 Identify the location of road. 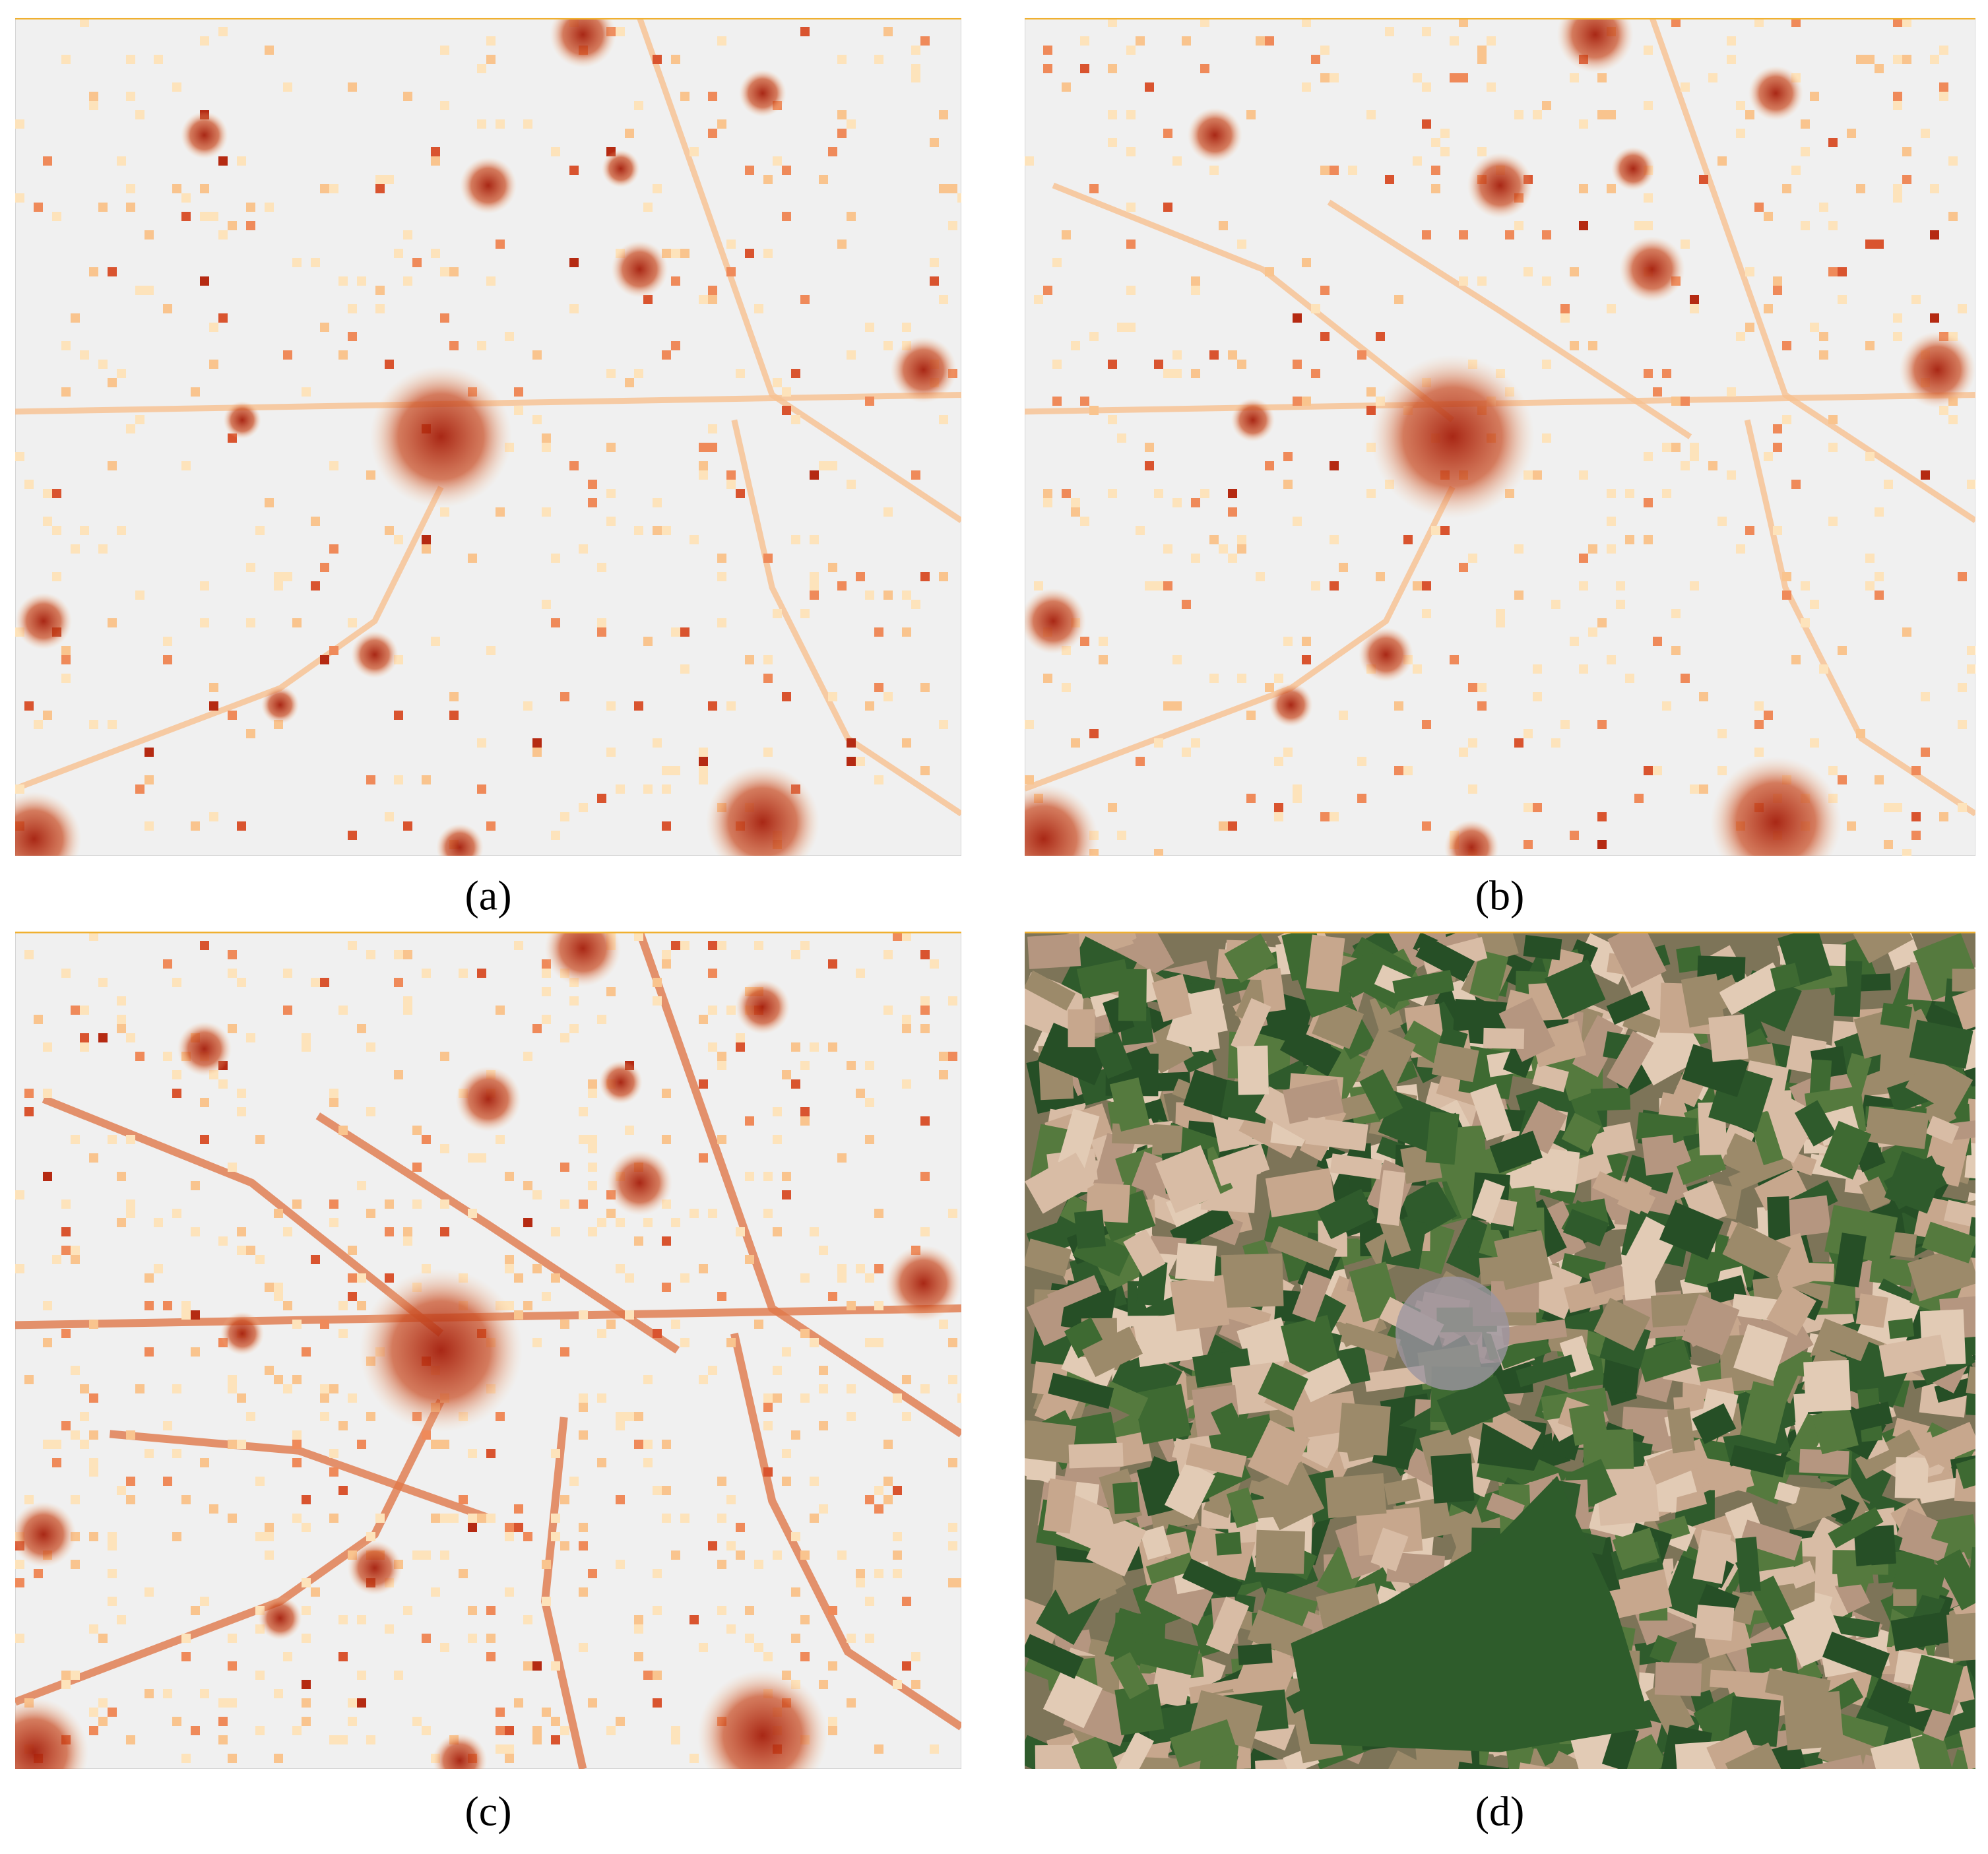
(243, 1216).